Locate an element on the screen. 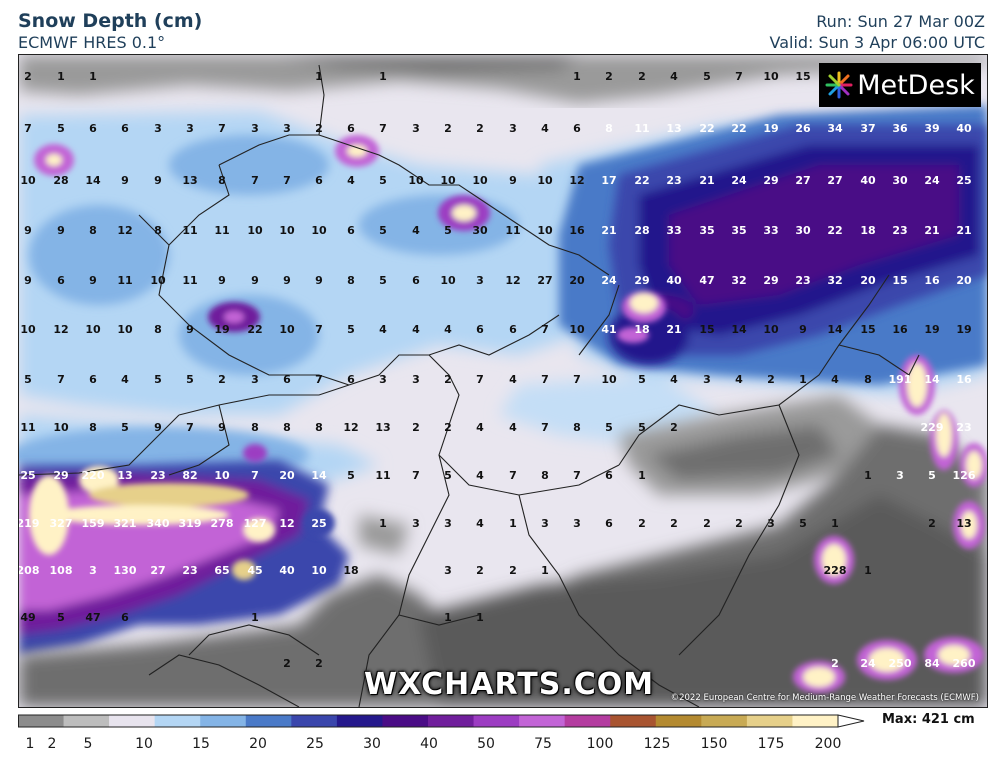  snow-depth-value: 33 is located at coordinates (673, 230).